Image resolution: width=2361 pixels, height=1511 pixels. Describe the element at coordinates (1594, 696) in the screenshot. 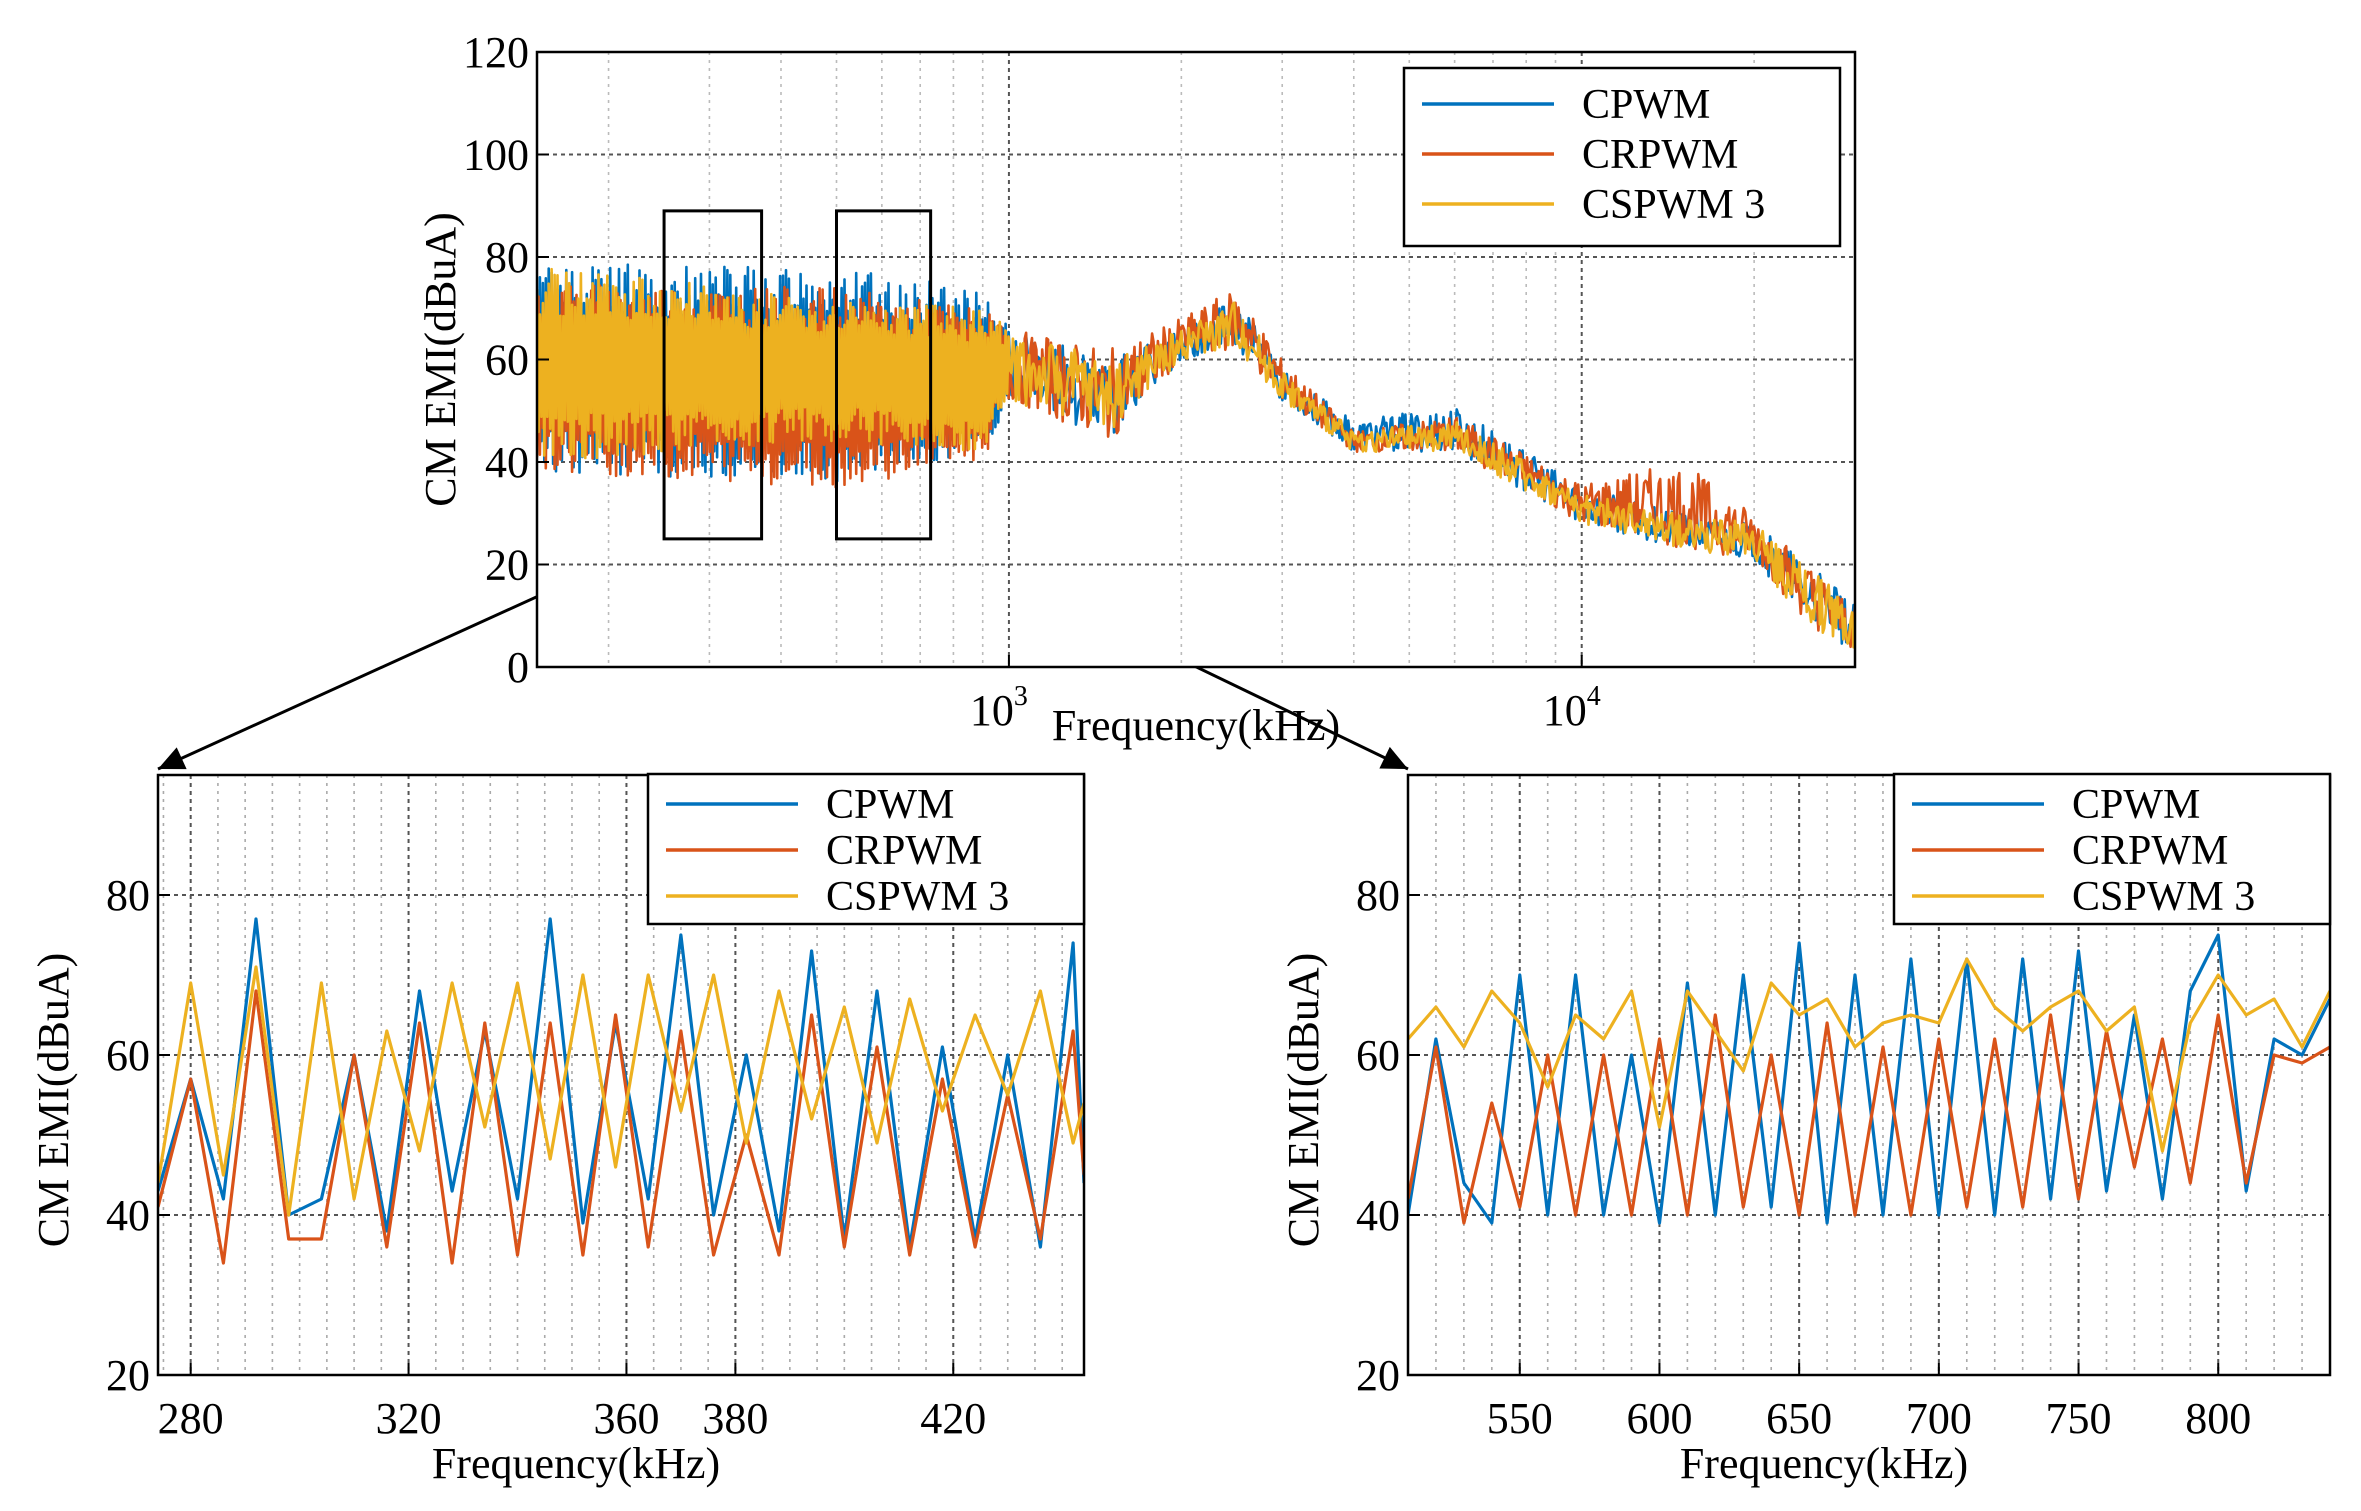

I see `x-tick-exp: 4` at that location.